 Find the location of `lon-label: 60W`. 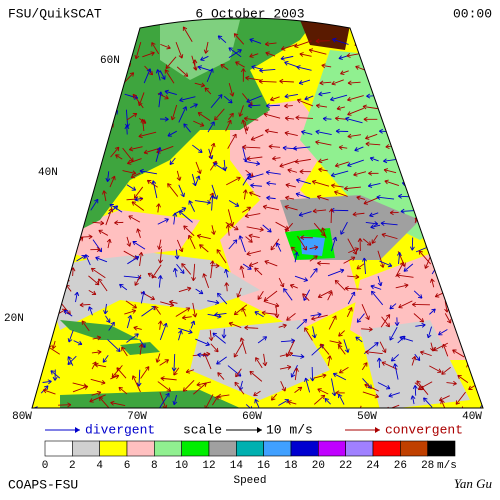

lon-label: 60W is located at coordinates (252, 417).